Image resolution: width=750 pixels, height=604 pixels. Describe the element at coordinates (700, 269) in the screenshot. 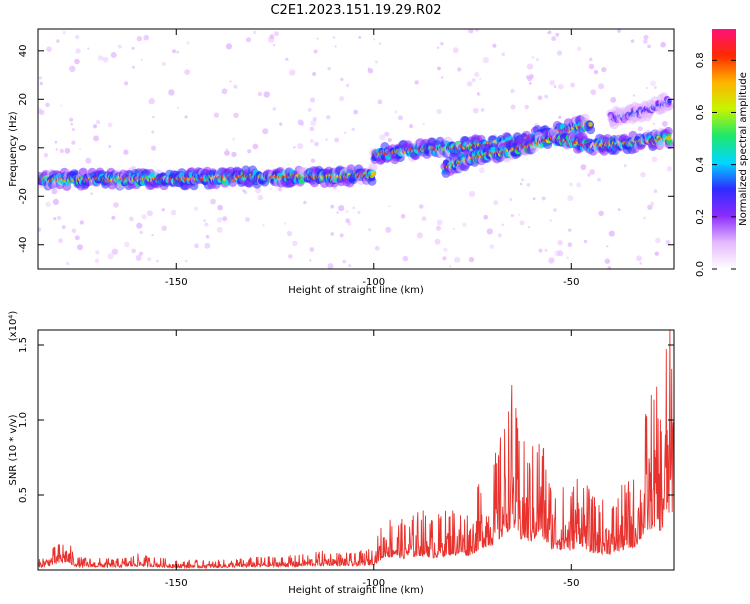

I see `colorbar-tick-label: 0.0` at that location.